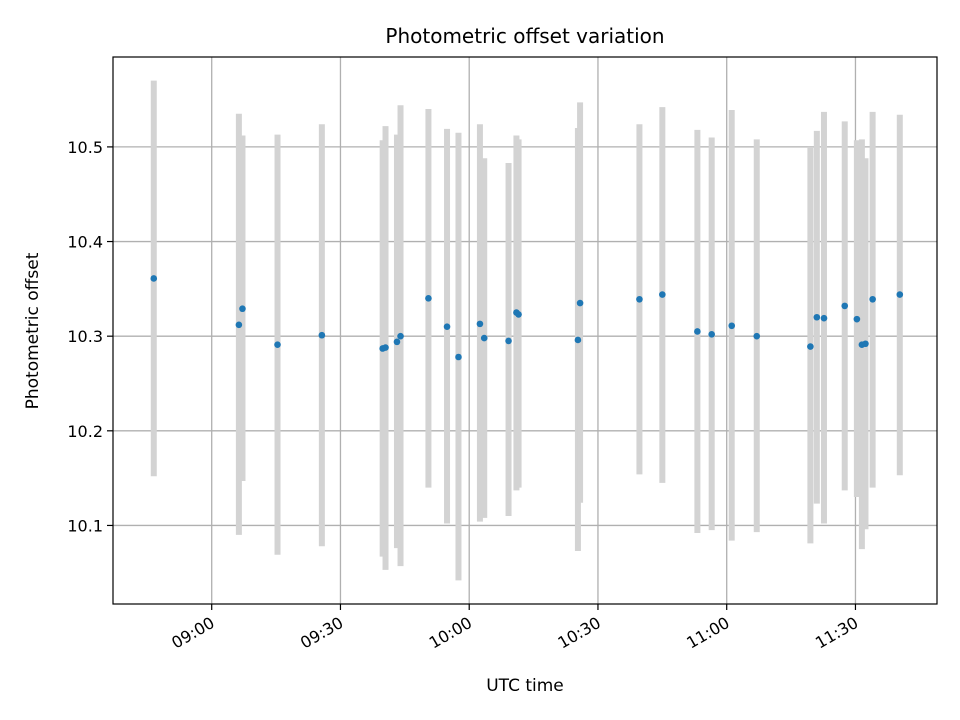  I want to click on y-tick-label: 10.1, so click(85, 525).